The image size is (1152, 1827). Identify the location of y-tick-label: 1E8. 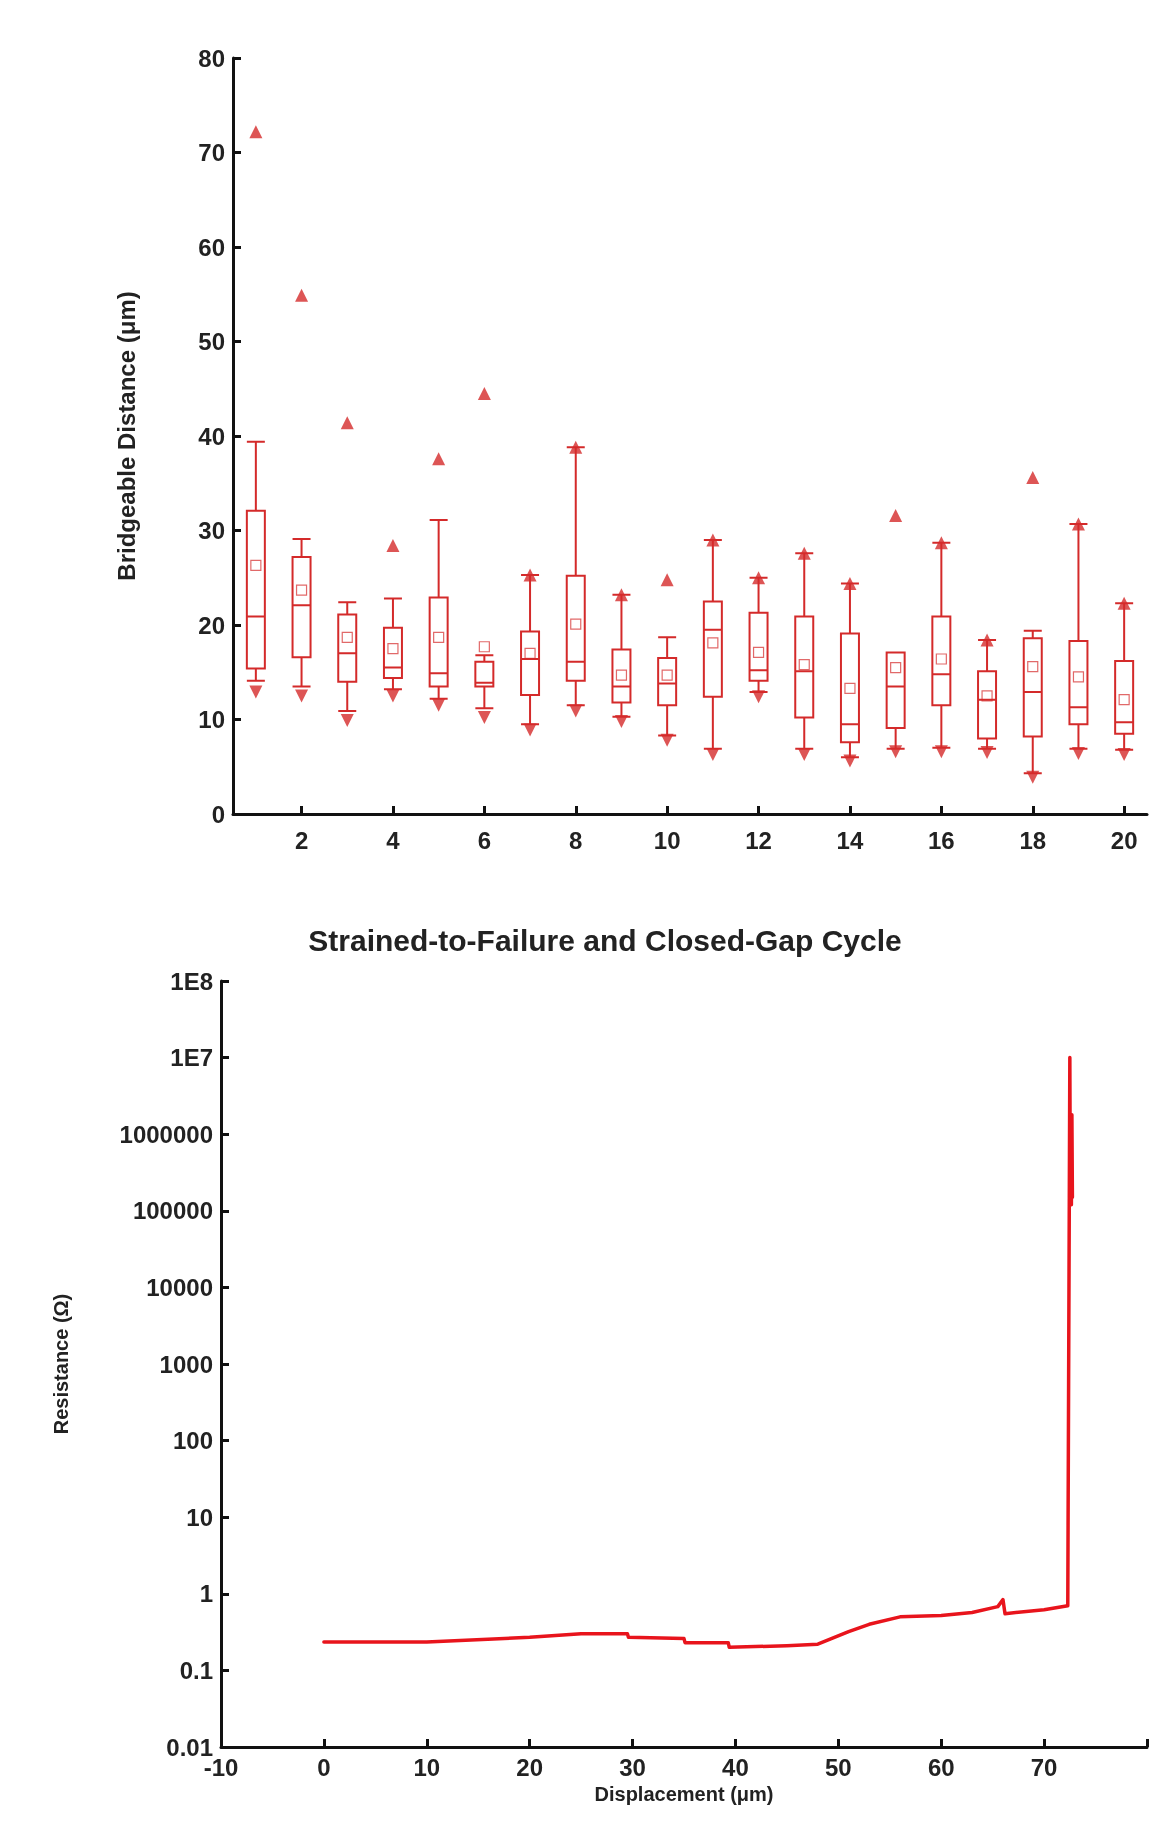
(191, 981).